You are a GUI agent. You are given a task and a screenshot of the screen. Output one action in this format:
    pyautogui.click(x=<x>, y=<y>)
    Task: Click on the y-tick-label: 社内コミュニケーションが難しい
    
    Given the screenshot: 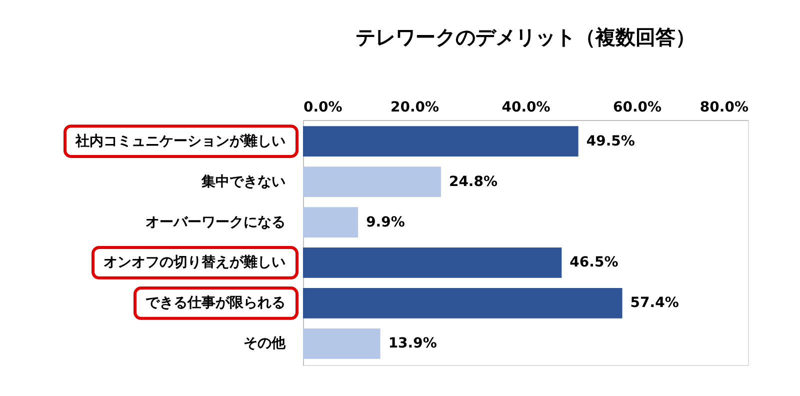 What is the action you would take?
    pyautogui.click(x=180, y=141)
    